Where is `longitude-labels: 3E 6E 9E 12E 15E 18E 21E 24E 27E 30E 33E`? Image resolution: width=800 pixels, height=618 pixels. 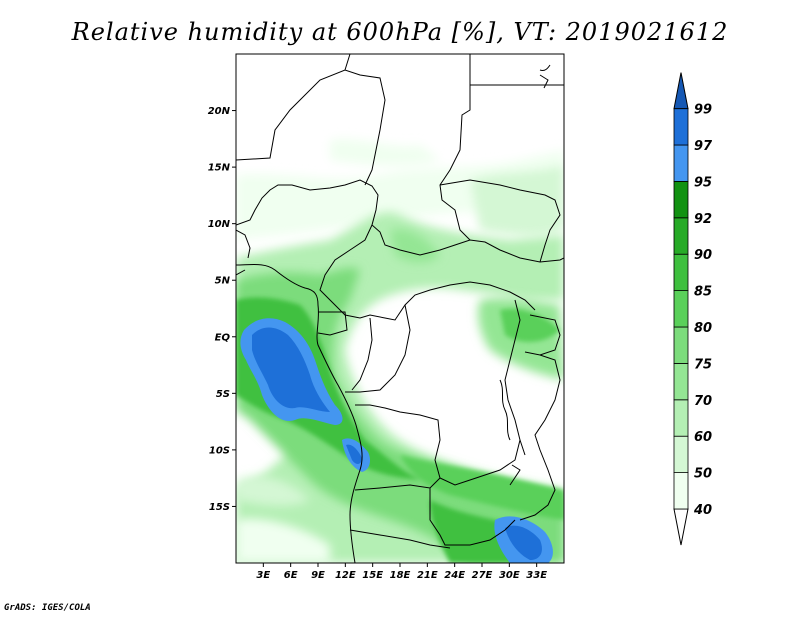
longitude-labels: 3E 6E 9E 12E 15E 18E 21E 24E 27E 30E 33E is located at coordinates (401, 572).